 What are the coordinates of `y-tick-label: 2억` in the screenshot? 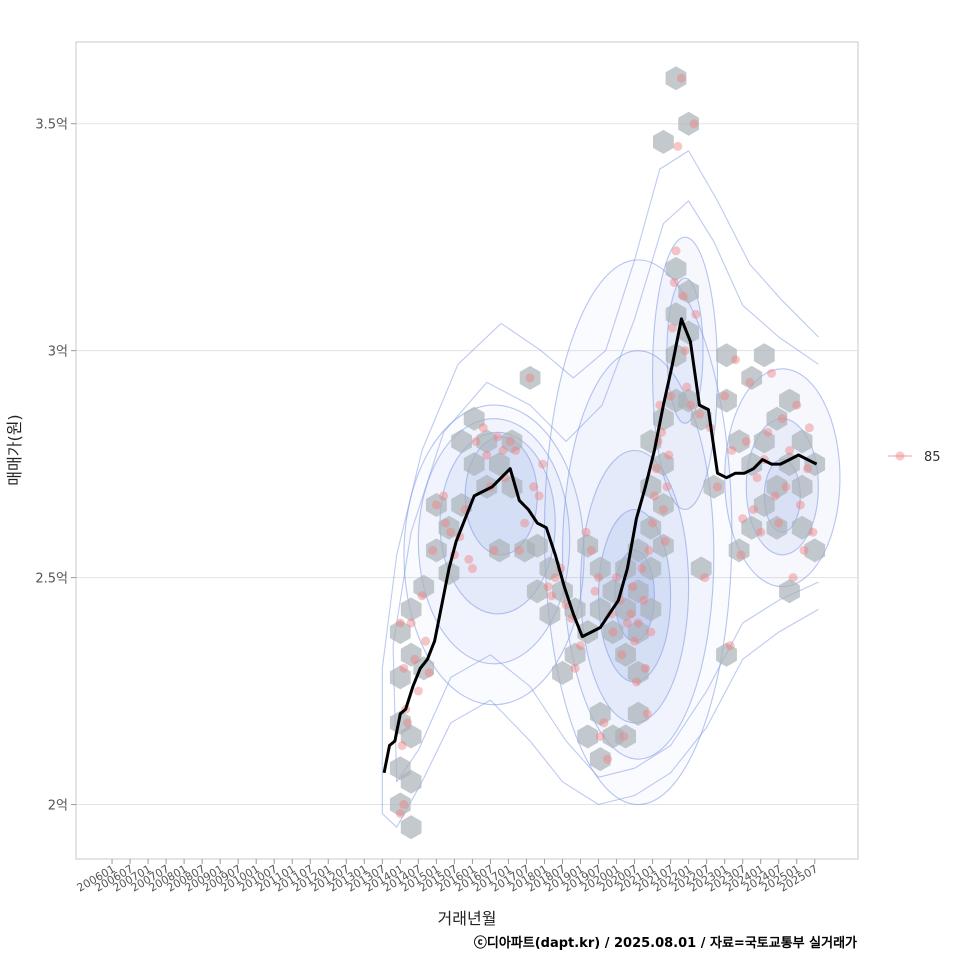 It's located at (58, 806).